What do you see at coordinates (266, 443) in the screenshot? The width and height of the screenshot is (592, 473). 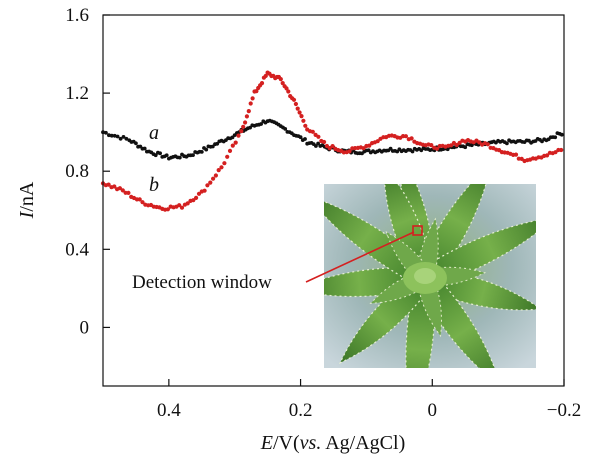 I see `x-axis-title-variable: E` at bounding box center [266, 443].